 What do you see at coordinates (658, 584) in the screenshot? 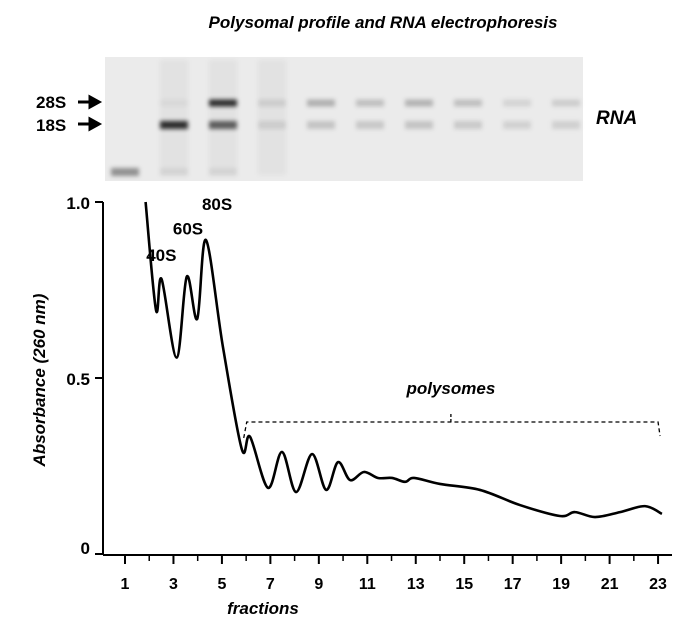
I see `x-tick-label: 23` at bounding box center [658, 584].